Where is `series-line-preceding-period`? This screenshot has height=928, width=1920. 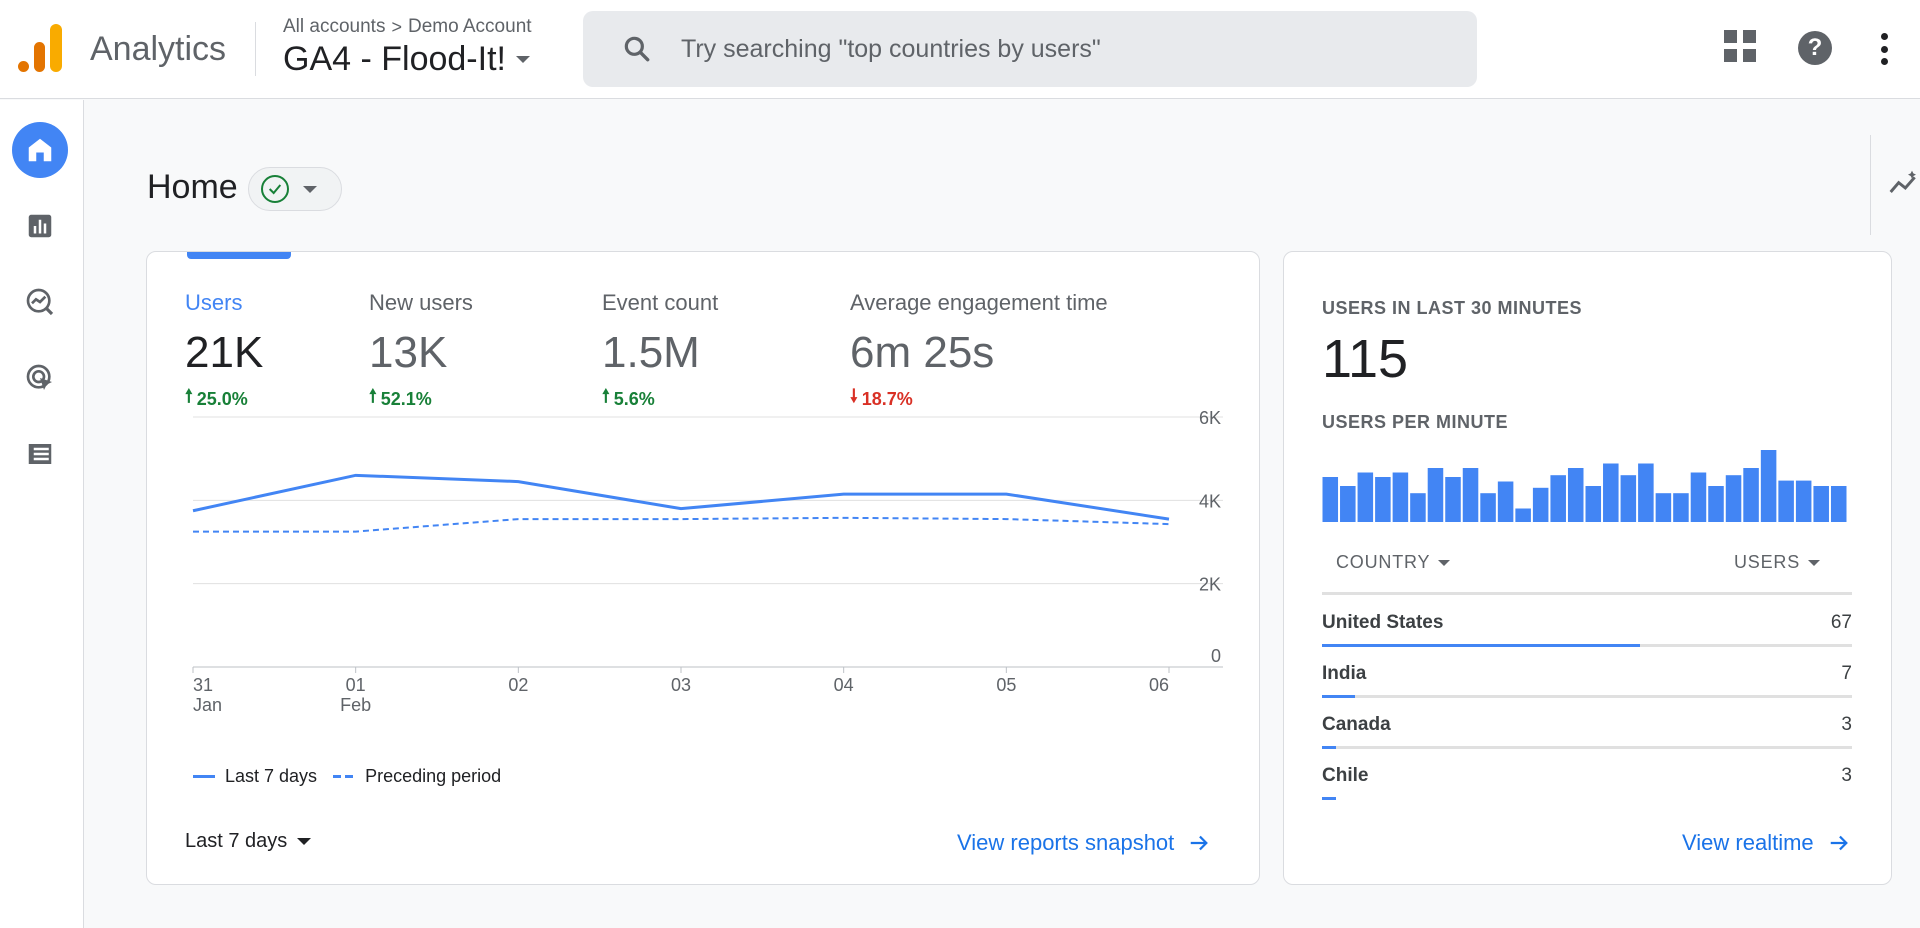
series-line-preceding-period is located at coordinates (681, 524).